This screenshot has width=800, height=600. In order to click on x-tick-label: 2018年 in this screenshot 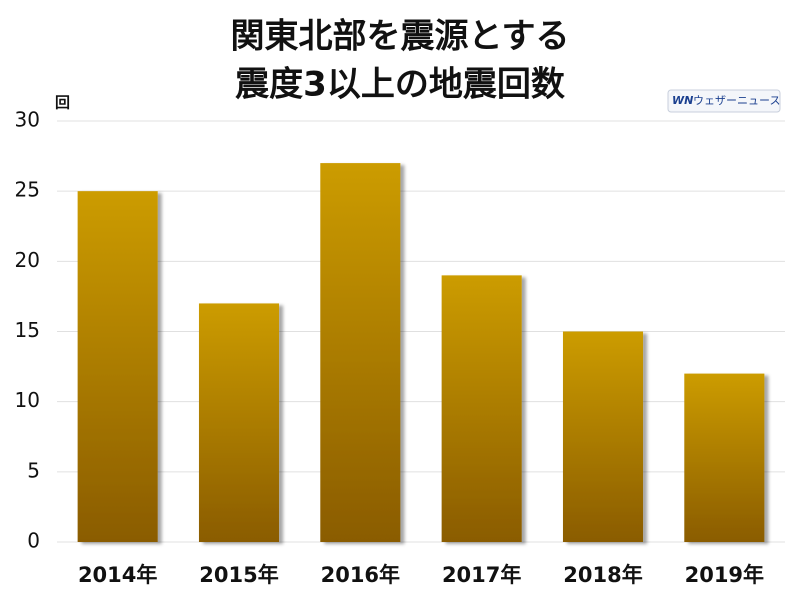, I will do `click(602, 575)`.